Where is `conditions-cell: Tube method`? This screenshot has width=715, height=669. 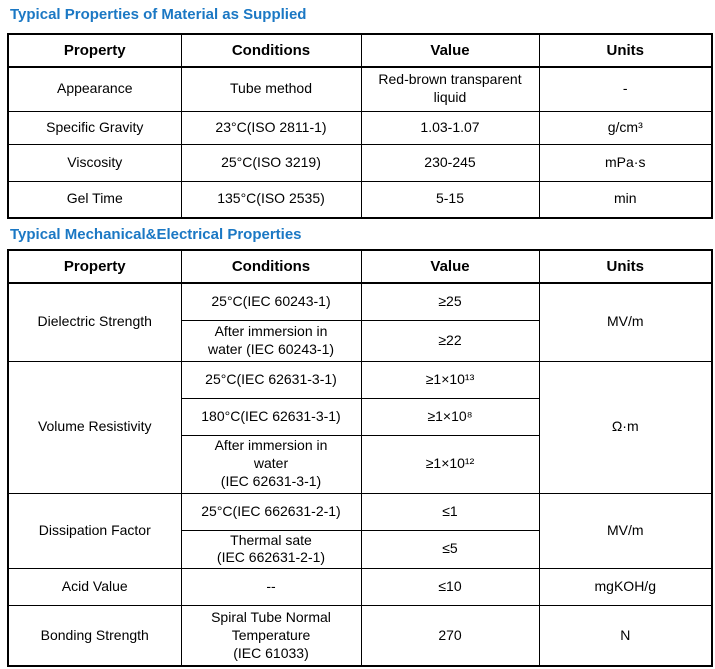 conditions-cell: Tube method is located at coordinates (271, 89).